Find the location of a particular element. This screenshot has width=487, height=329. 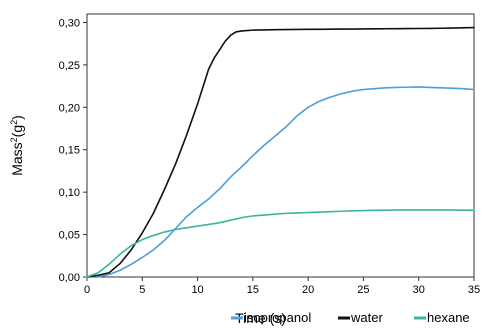

y-axis-title: Mass2(g2) is located at coordinates (17, 145).